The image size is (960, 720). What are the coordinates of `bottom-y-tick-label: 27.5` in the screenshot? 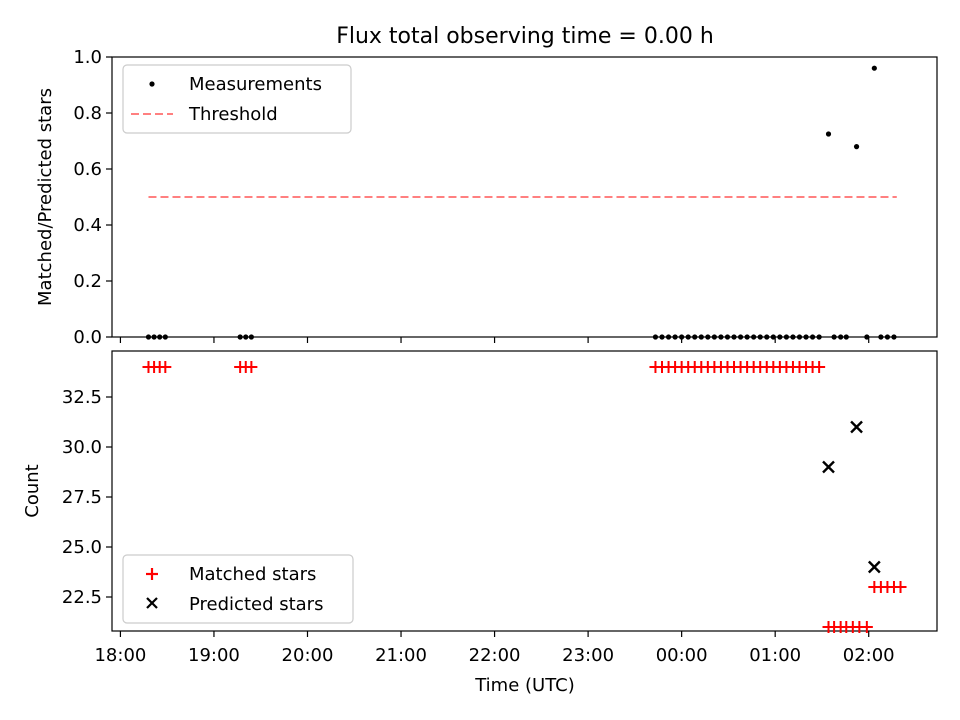 It's located at (82, 497).